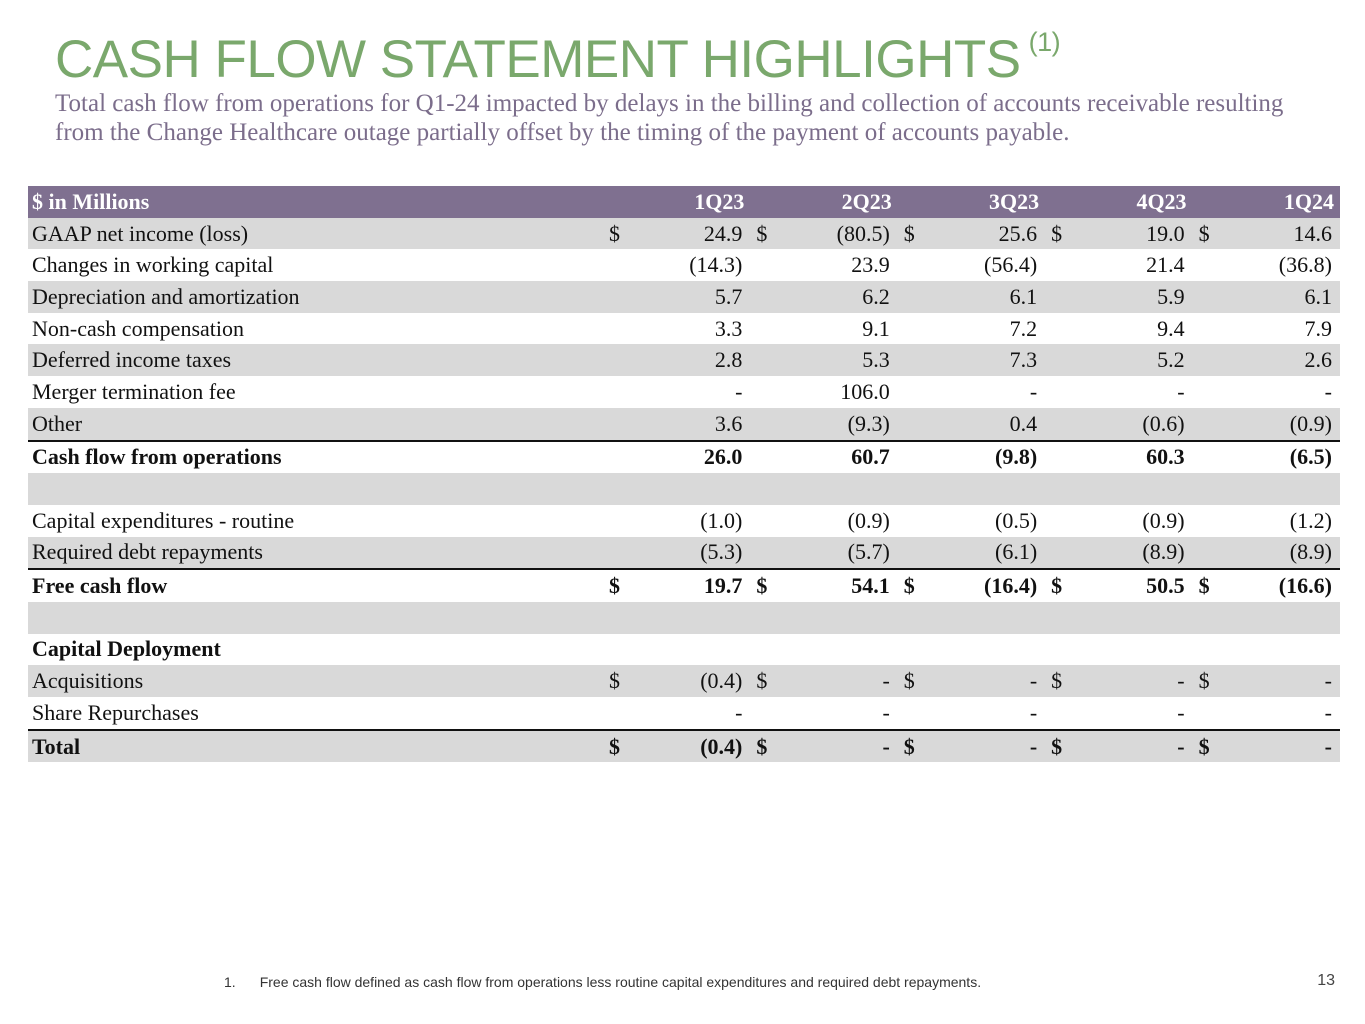 The image size is (1365, 1024). I want to click on value-cell: 9.4, so click(1171, 328).